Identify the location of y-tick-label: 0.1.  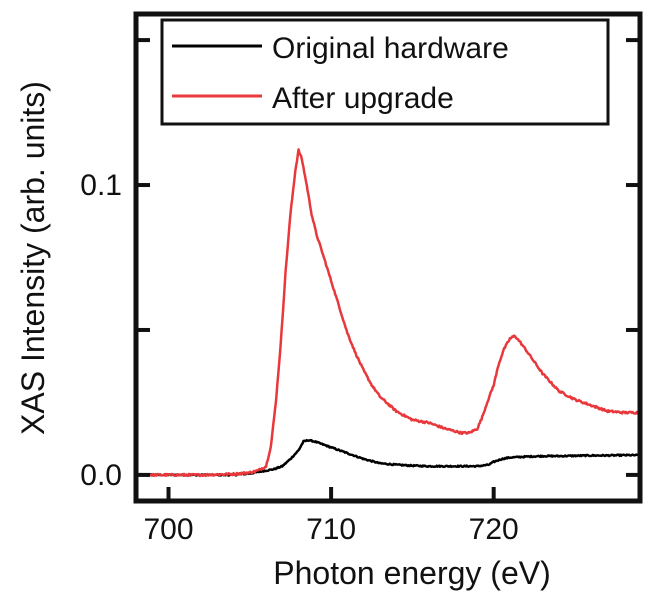
(101, 185).